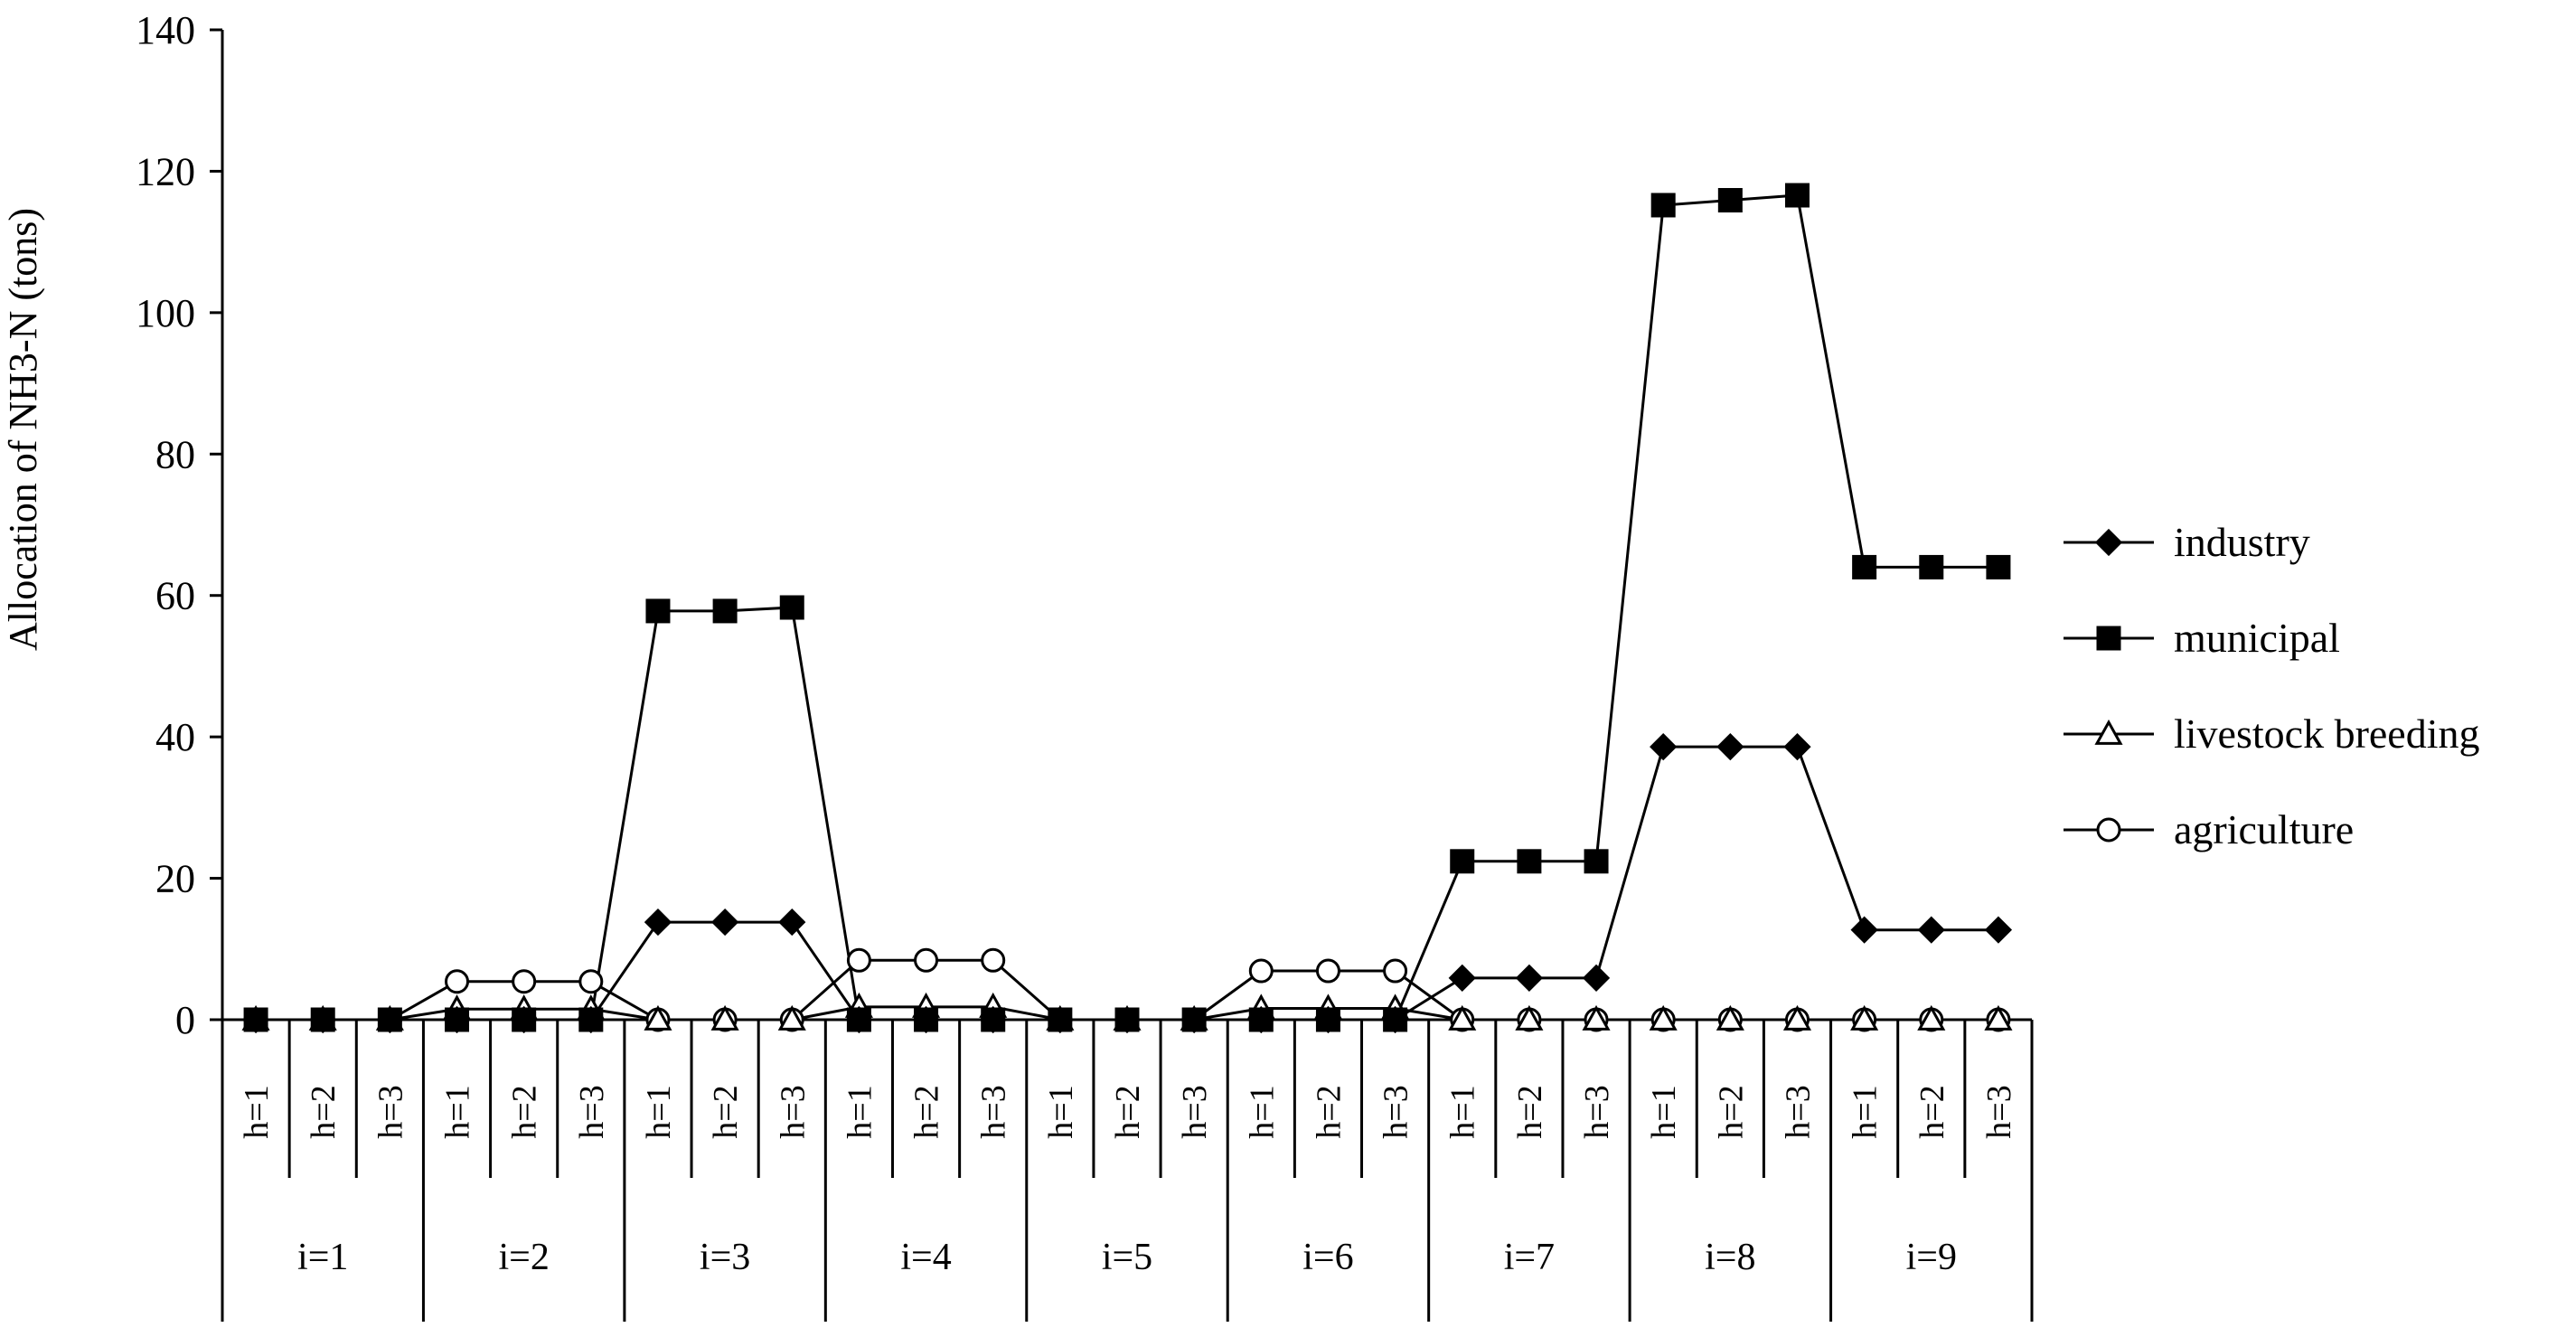  What do you see at coordinates (165, 30) in the screenshot?
I see `y-tick-label: 140` at bounding box center [165, 30].